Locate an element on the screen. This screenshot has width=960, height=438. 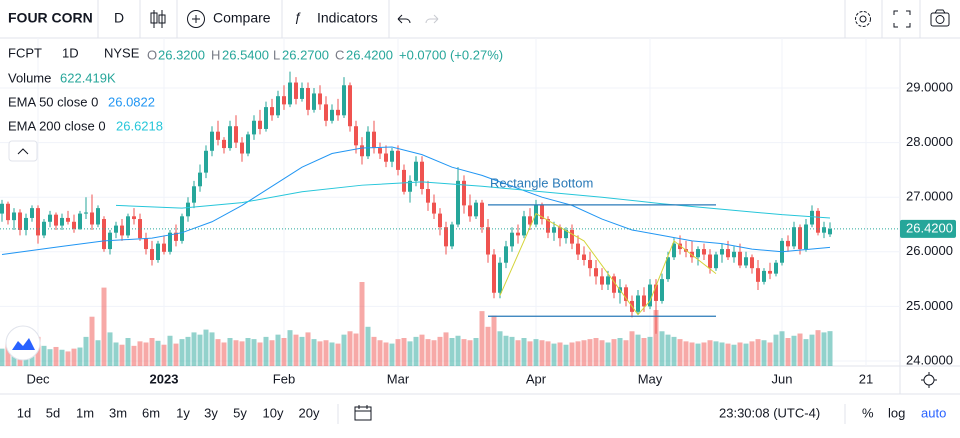
fullscreen-button is located at coordinates (902, 19).